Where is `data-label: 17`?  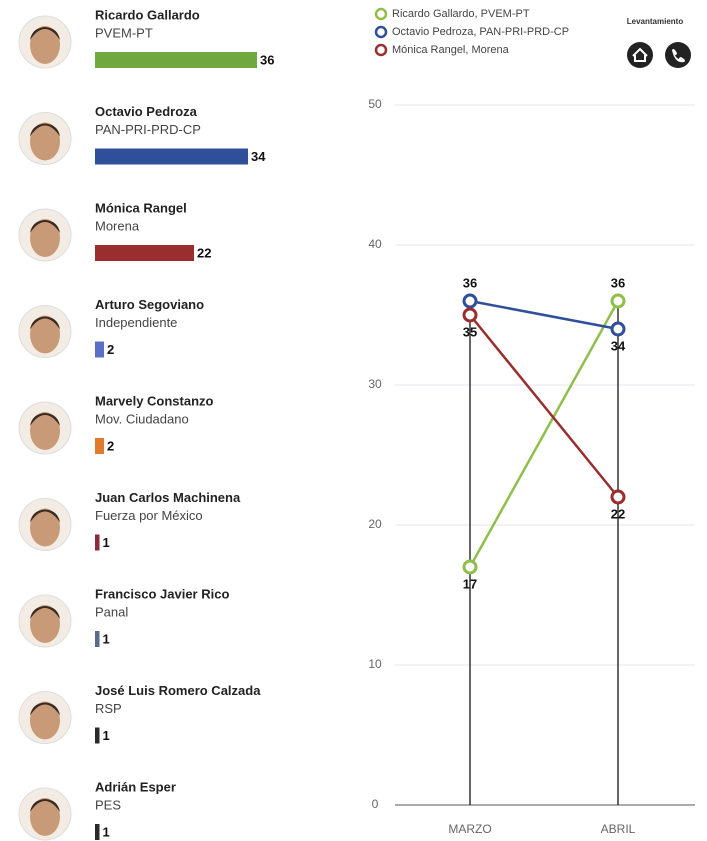
data-label: 17 is located at coordinates (470, 583).